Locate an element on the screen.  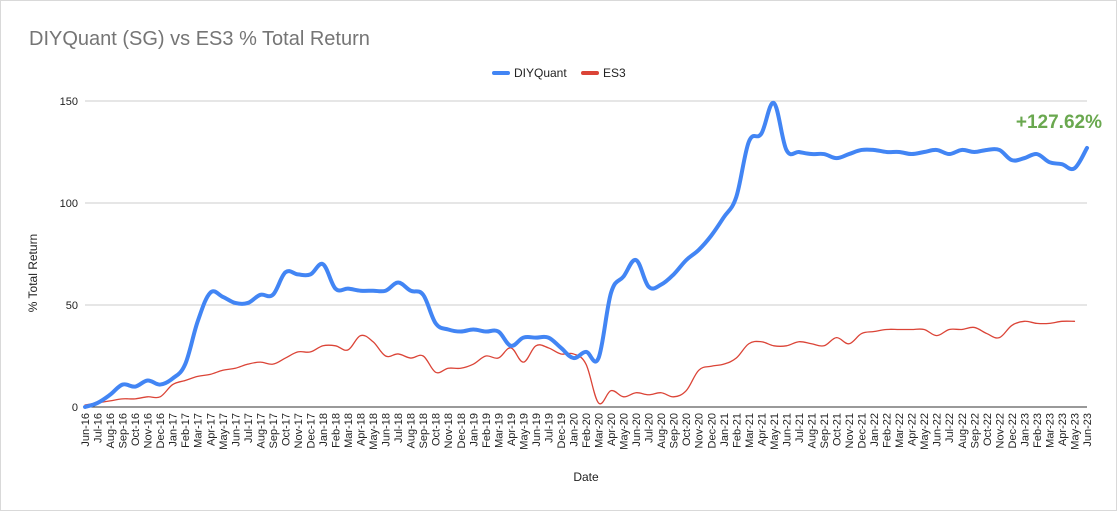
x-tick-label: Feb-20 is located at coordinates (587, 430).